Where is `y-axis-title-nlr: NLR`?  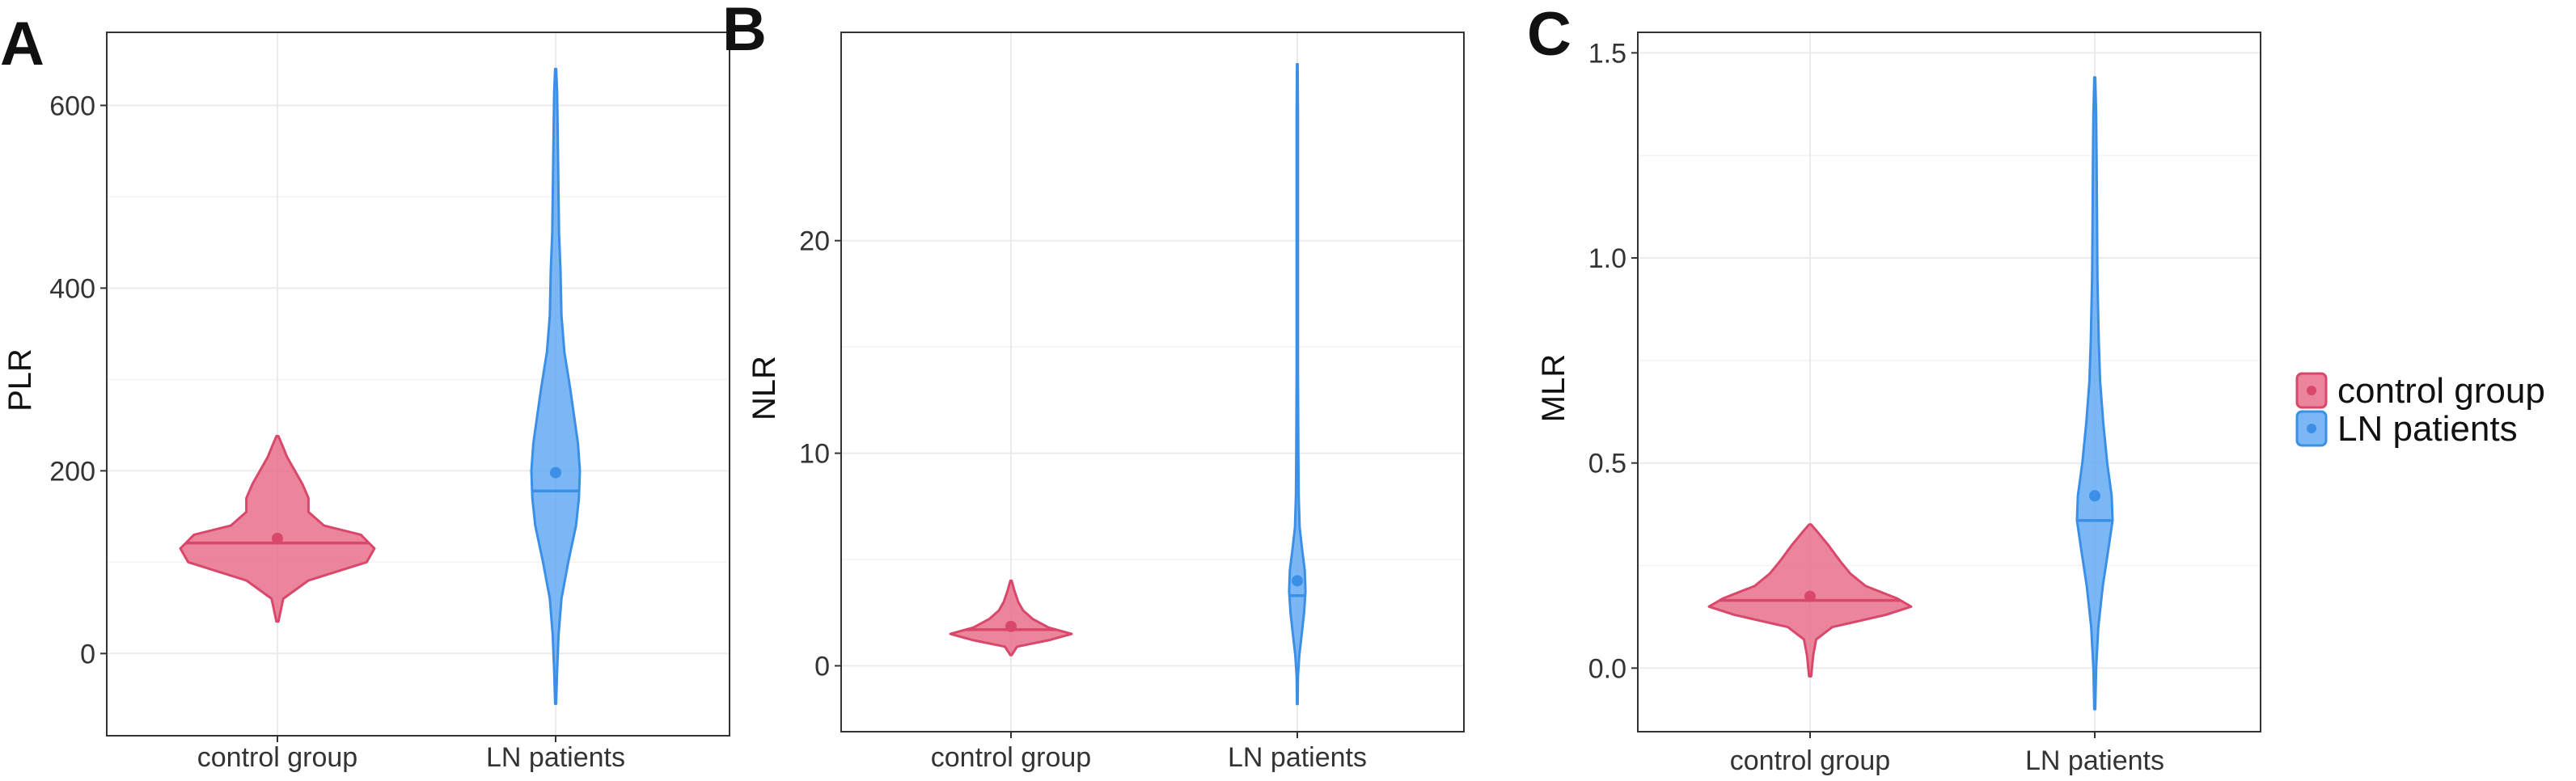
y-axis-title-nlr: NLR is located at coordinates (765, 388).